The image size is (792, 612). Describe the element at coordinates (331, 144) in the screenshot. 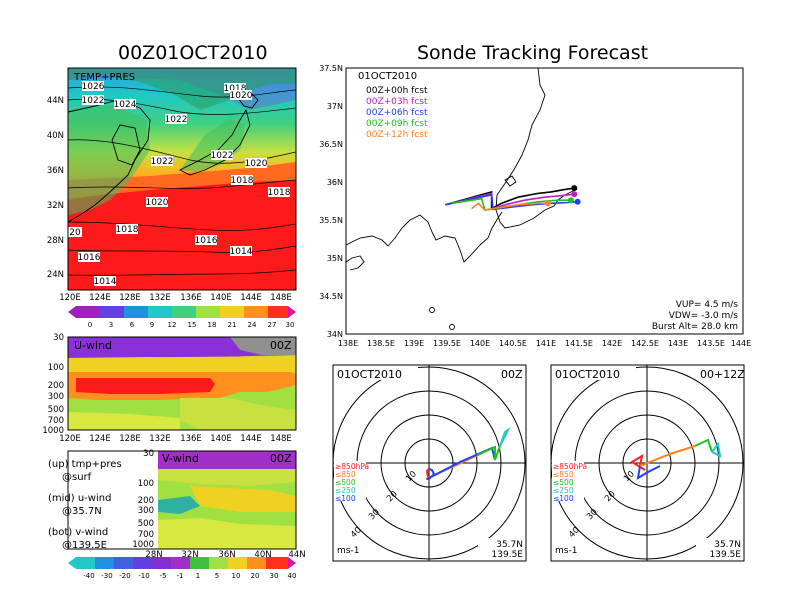

I see `svg-text: 36.5N` at that location.